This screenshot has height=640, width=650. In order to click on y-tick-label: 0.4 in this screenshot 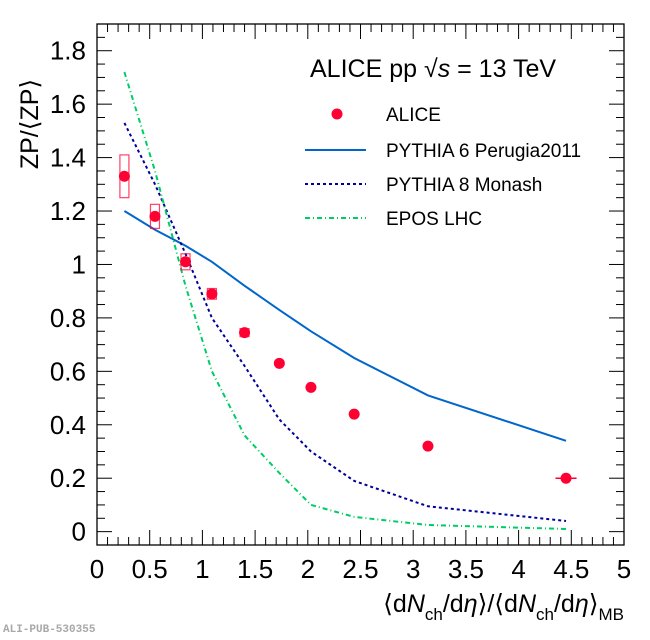, I will do `click(68, 425)`.